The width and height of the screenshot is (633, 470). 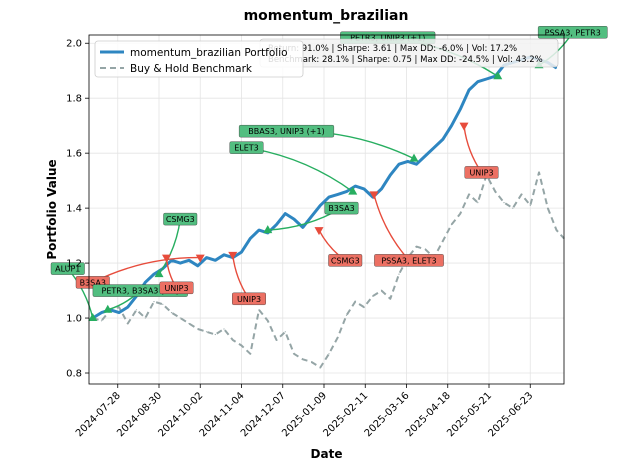 I want to click on y-tick-label: 2.0, so click(x=74, y=44).